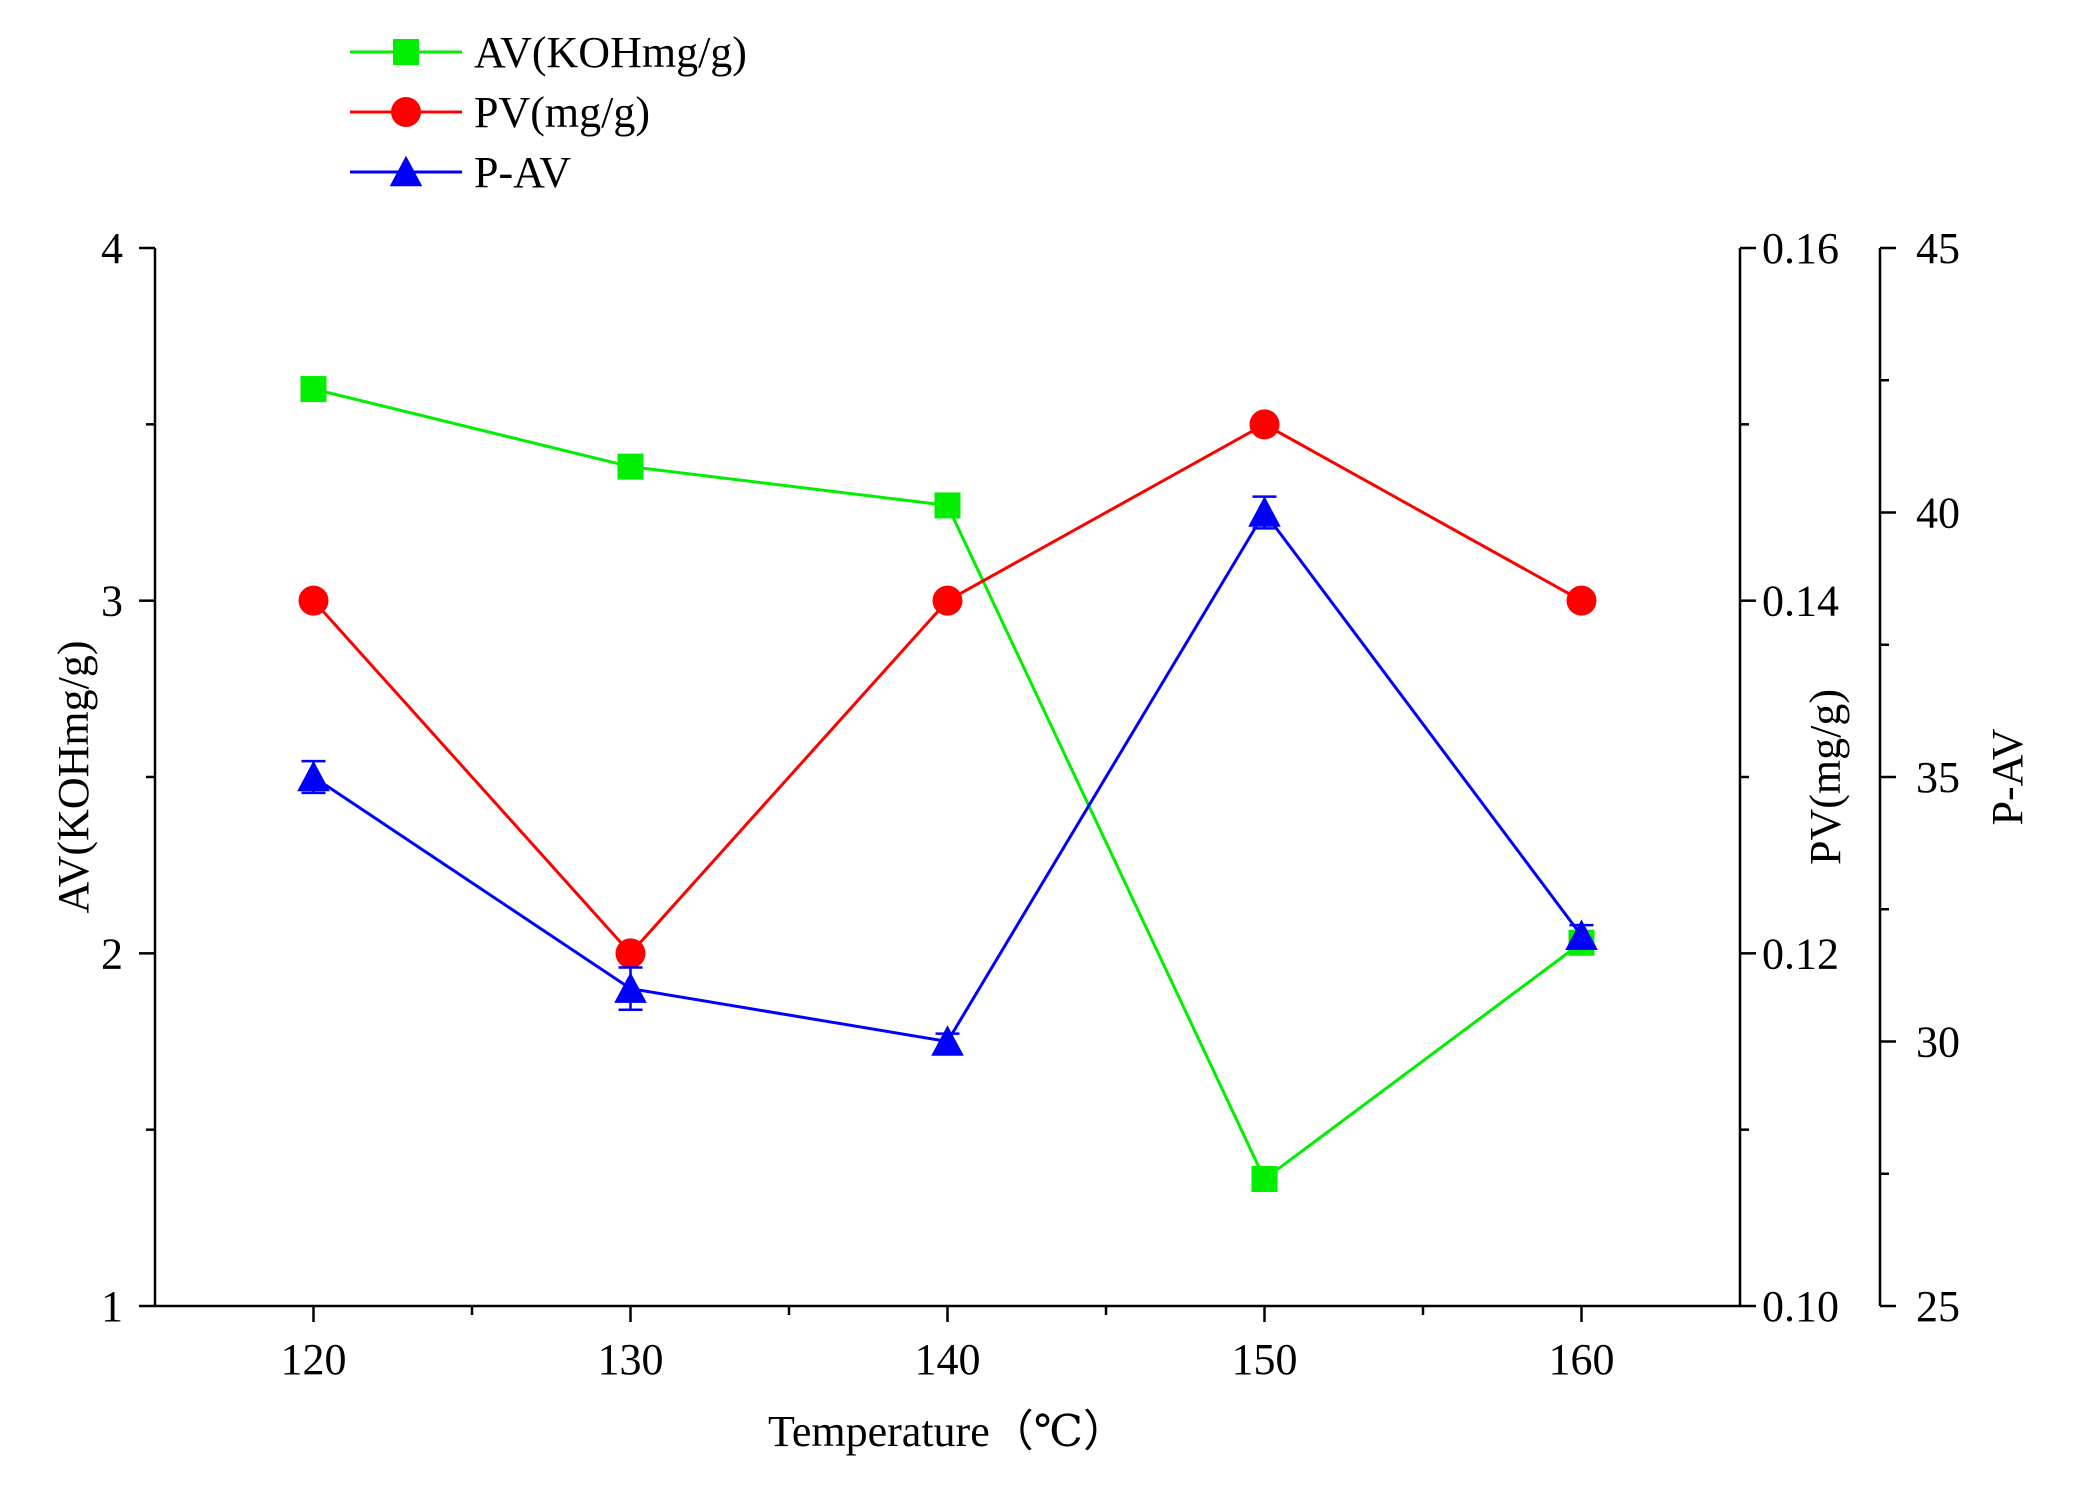  What do you see at coordinates (631, 1359) in the screenshot?
I see `x-tick-label: 130` at bounding box center [631, 1359].